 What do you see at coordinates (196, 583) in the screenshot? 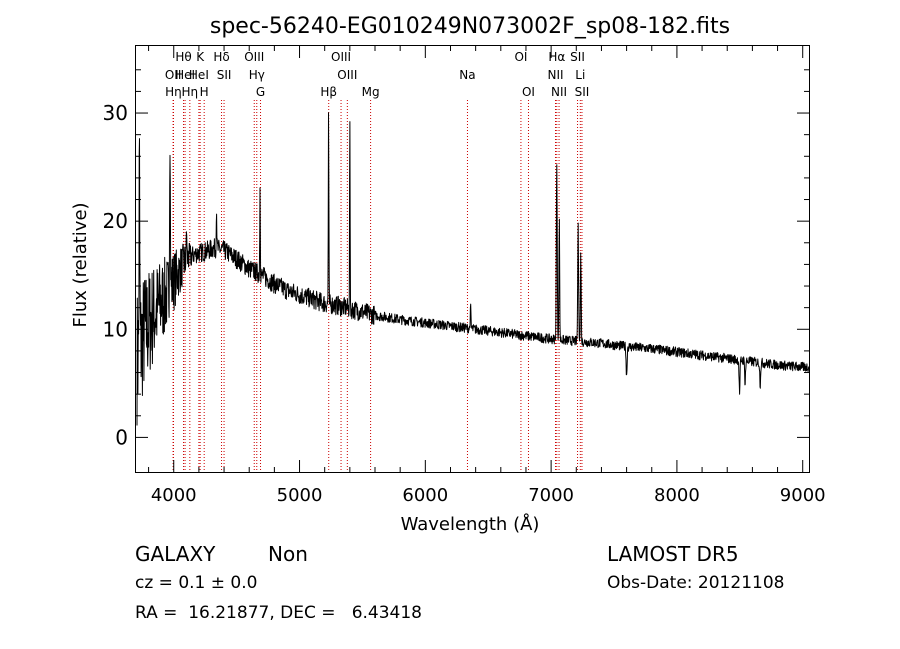
I see `redshift-value: cz = 0.1 ± 0.0` at bounding box center [196, 583].